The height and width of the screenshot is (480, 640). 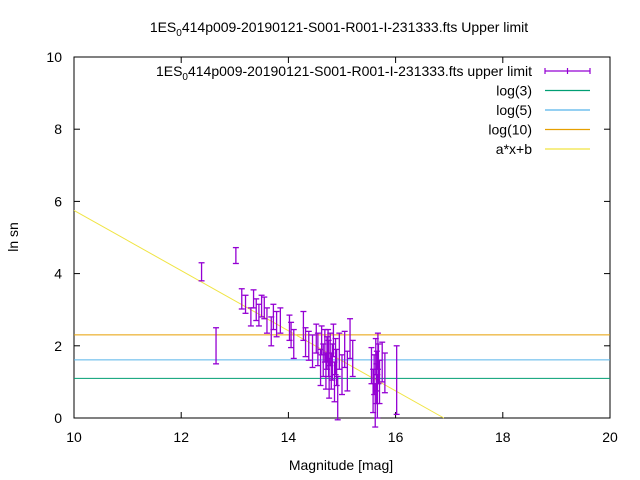 I want to click on x-tick-label: 14, so click(x=289, y=437).